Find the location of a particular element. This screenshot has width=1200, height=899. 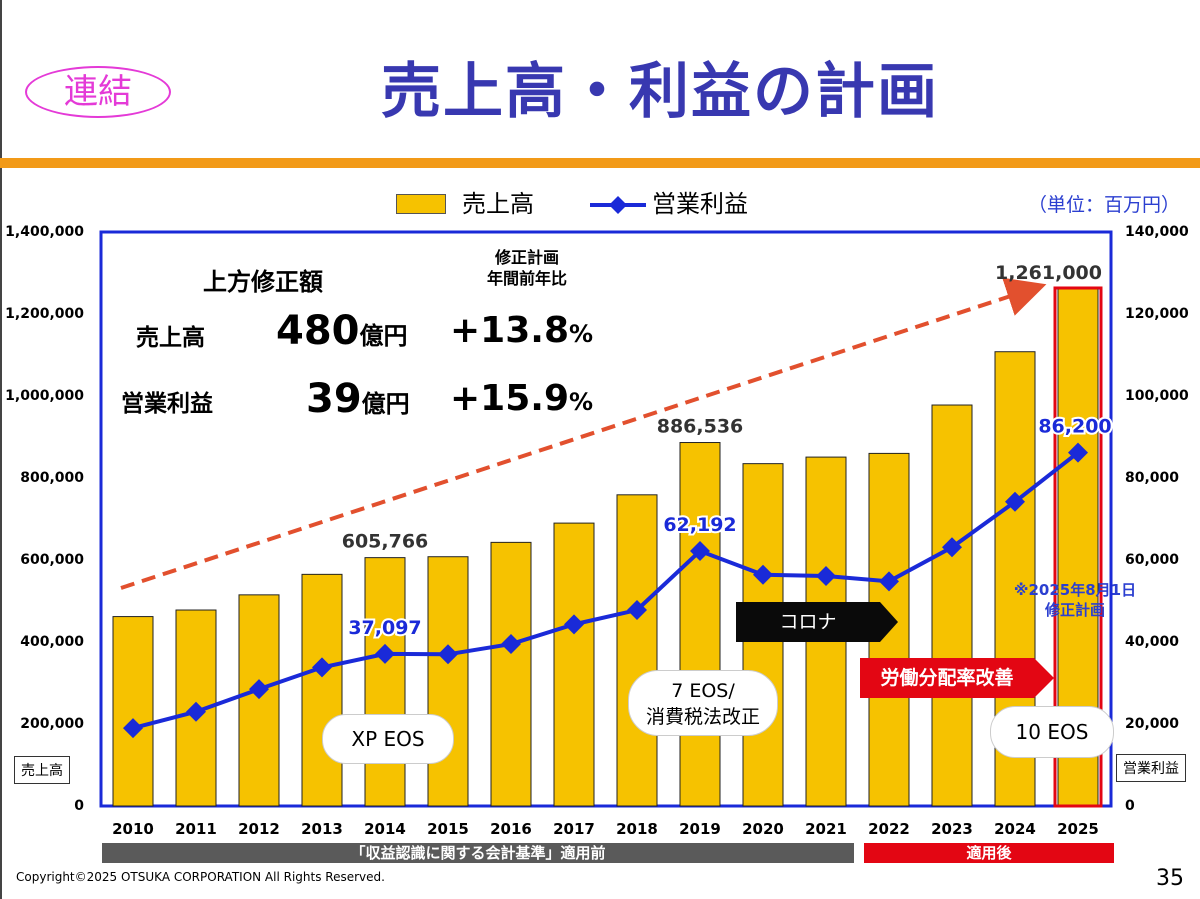

year-label-2022: 2022 is located at coordinates (889, 829).